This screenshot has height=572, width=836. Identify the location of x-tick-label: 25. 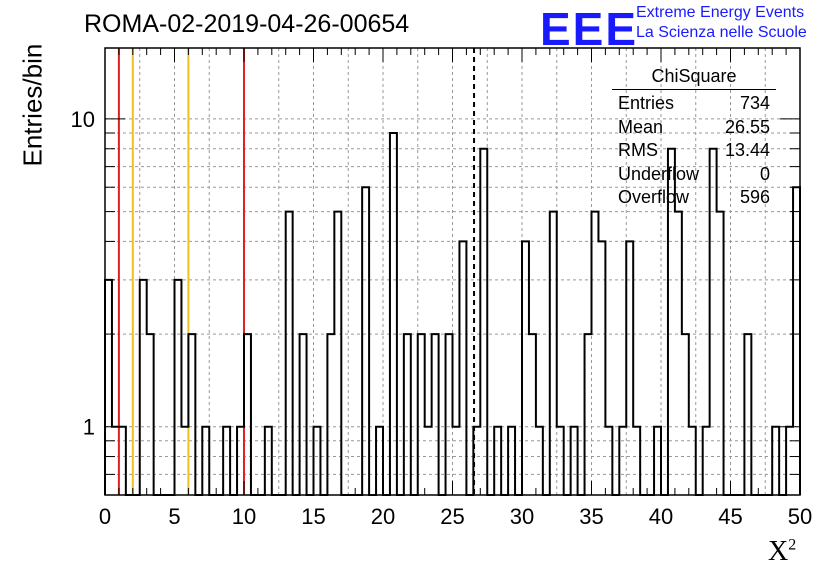
(452, 516).